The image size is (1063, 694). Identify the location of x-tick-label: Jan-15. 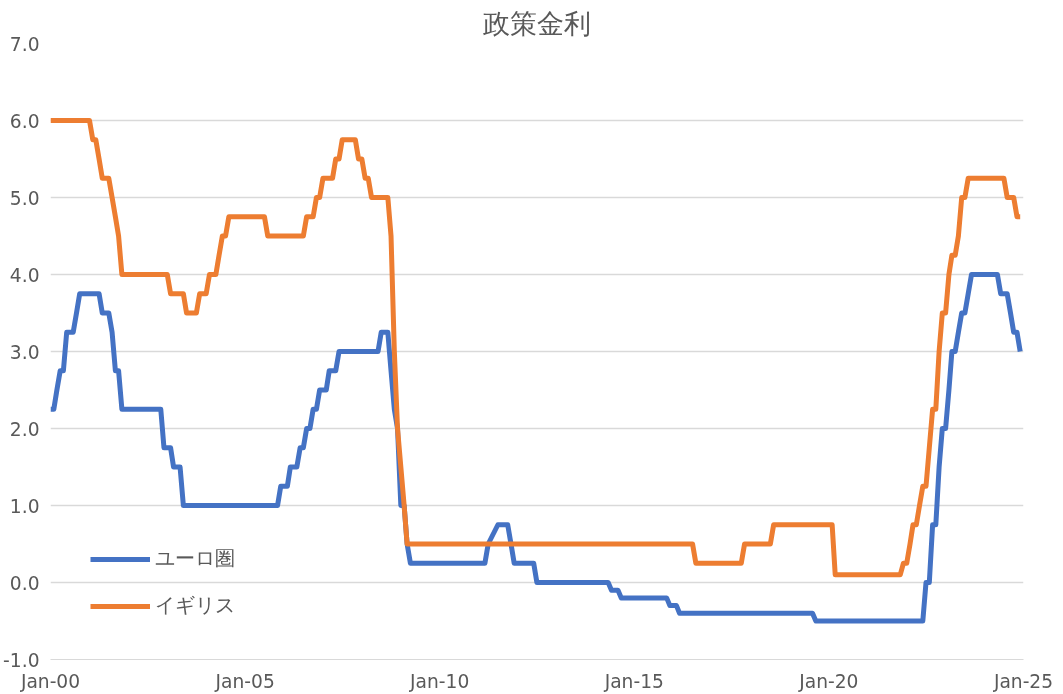
(633, 681).